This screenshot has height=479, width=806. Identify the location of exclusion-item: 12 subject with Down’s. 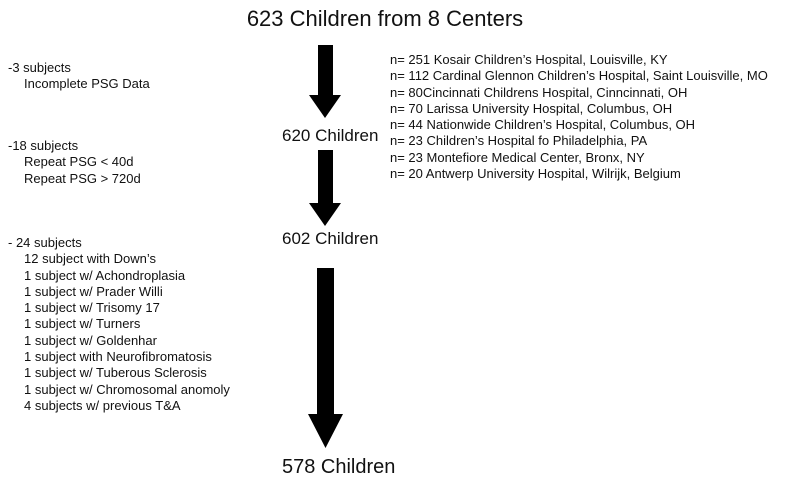
(90, 259).